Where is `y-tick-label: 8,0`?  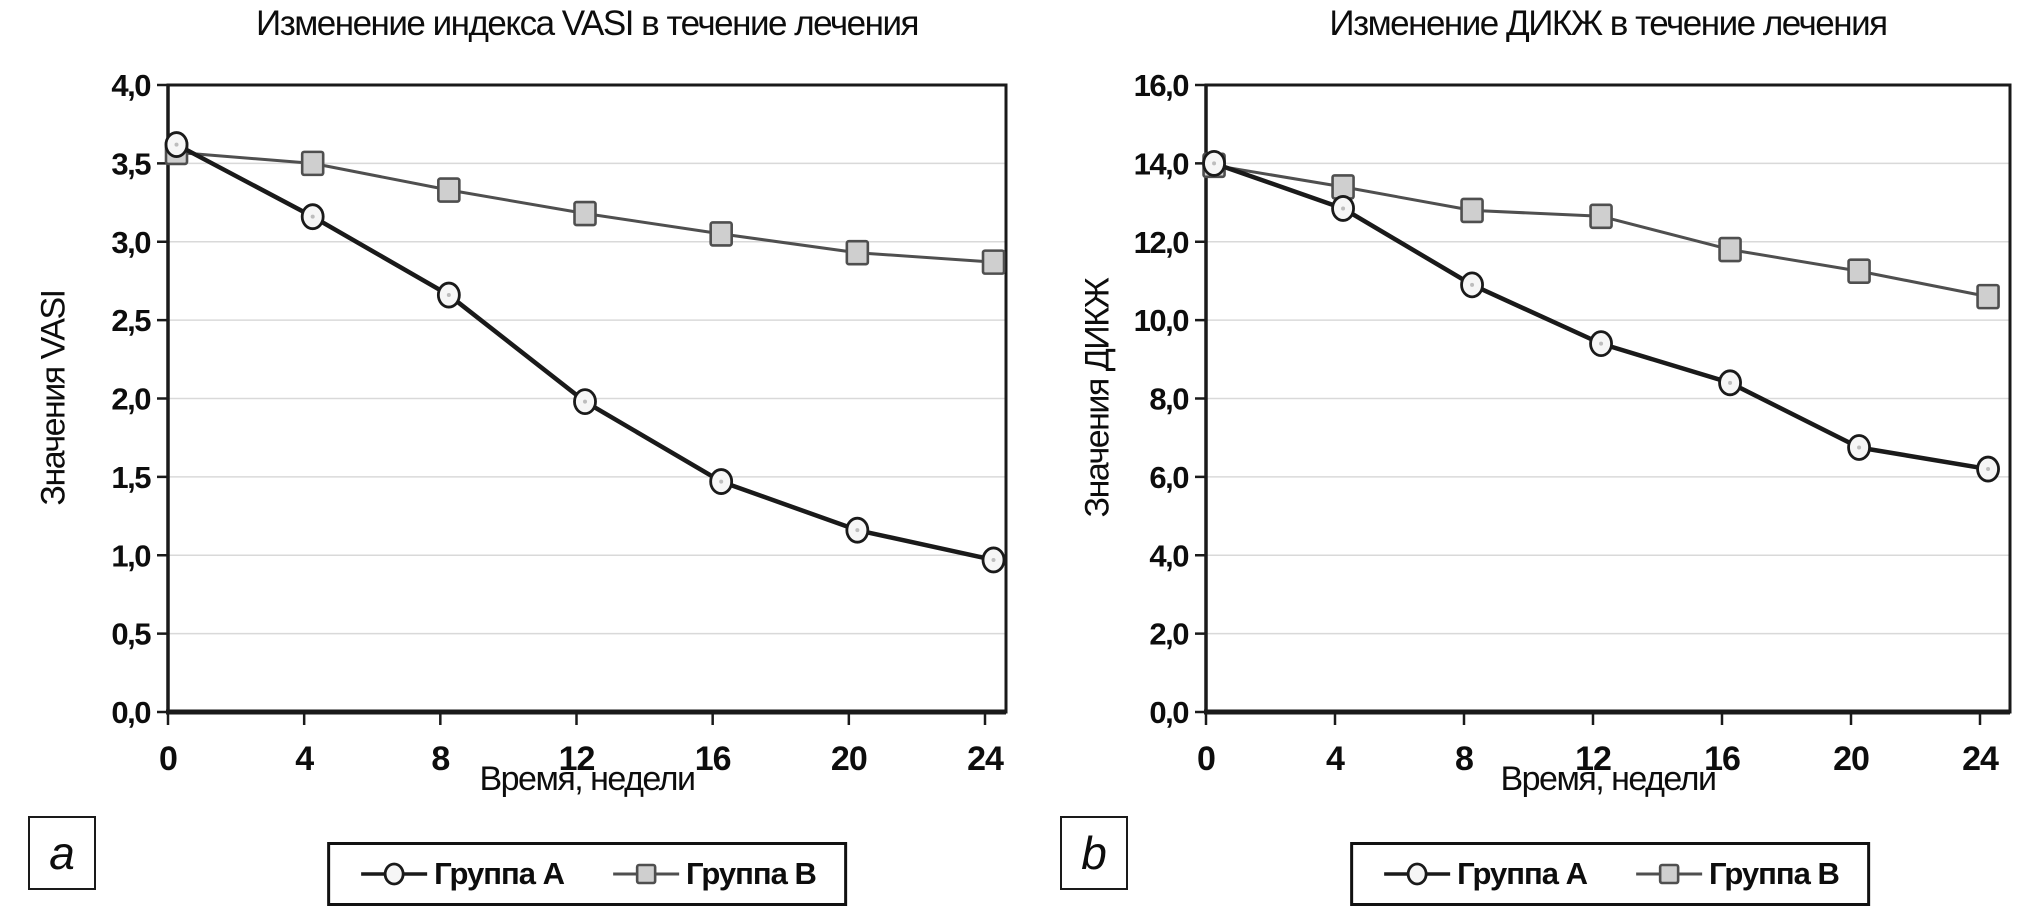
y-tick-label: 8,0 is located at coordinates (1168, 399).